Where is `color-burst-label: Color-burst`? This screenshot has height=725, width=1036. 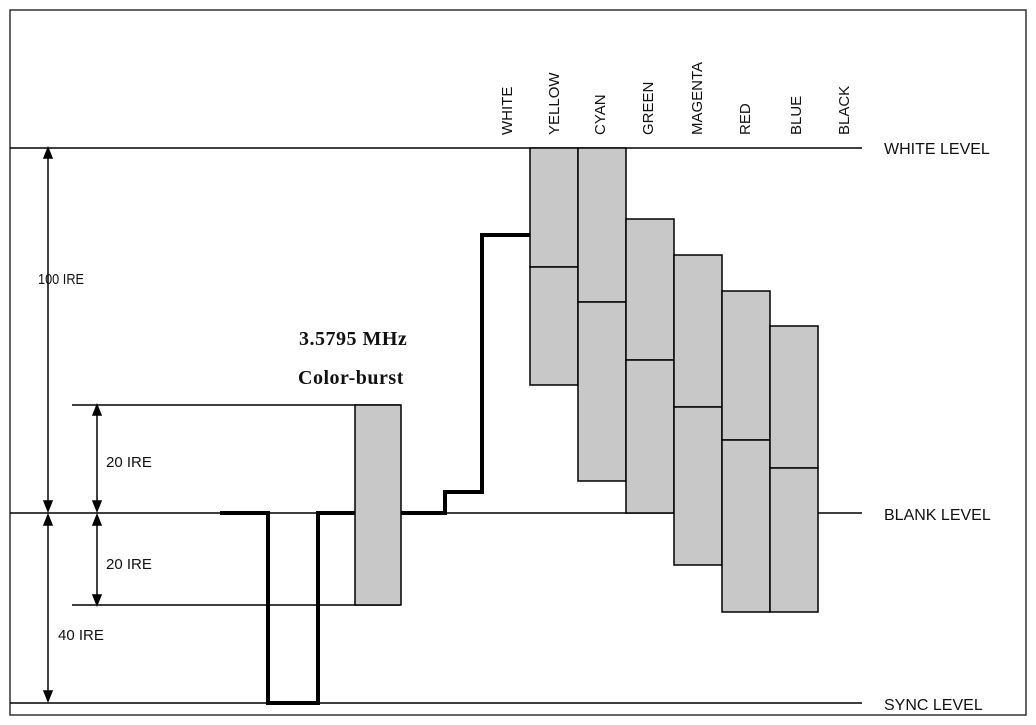 color-burst-label: Color-burst is located at coordinates (351, 378).